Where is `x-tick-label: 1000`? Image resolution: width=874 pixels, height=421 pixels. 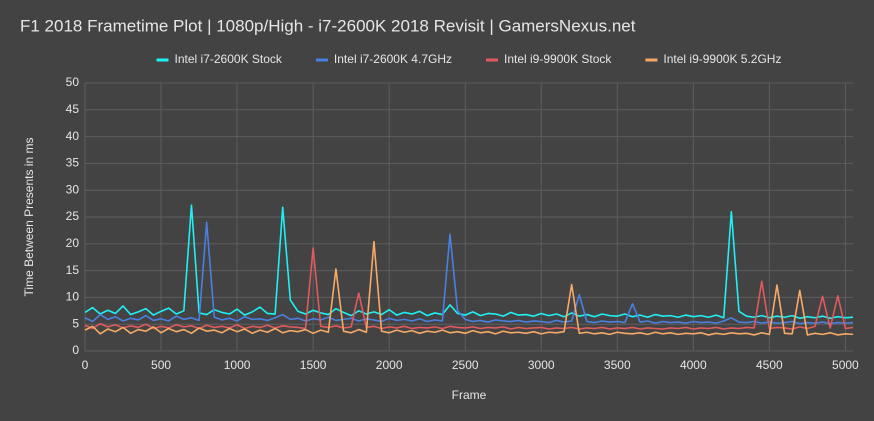
x-tick-label: 1000 is located at coordinates (237, 365).